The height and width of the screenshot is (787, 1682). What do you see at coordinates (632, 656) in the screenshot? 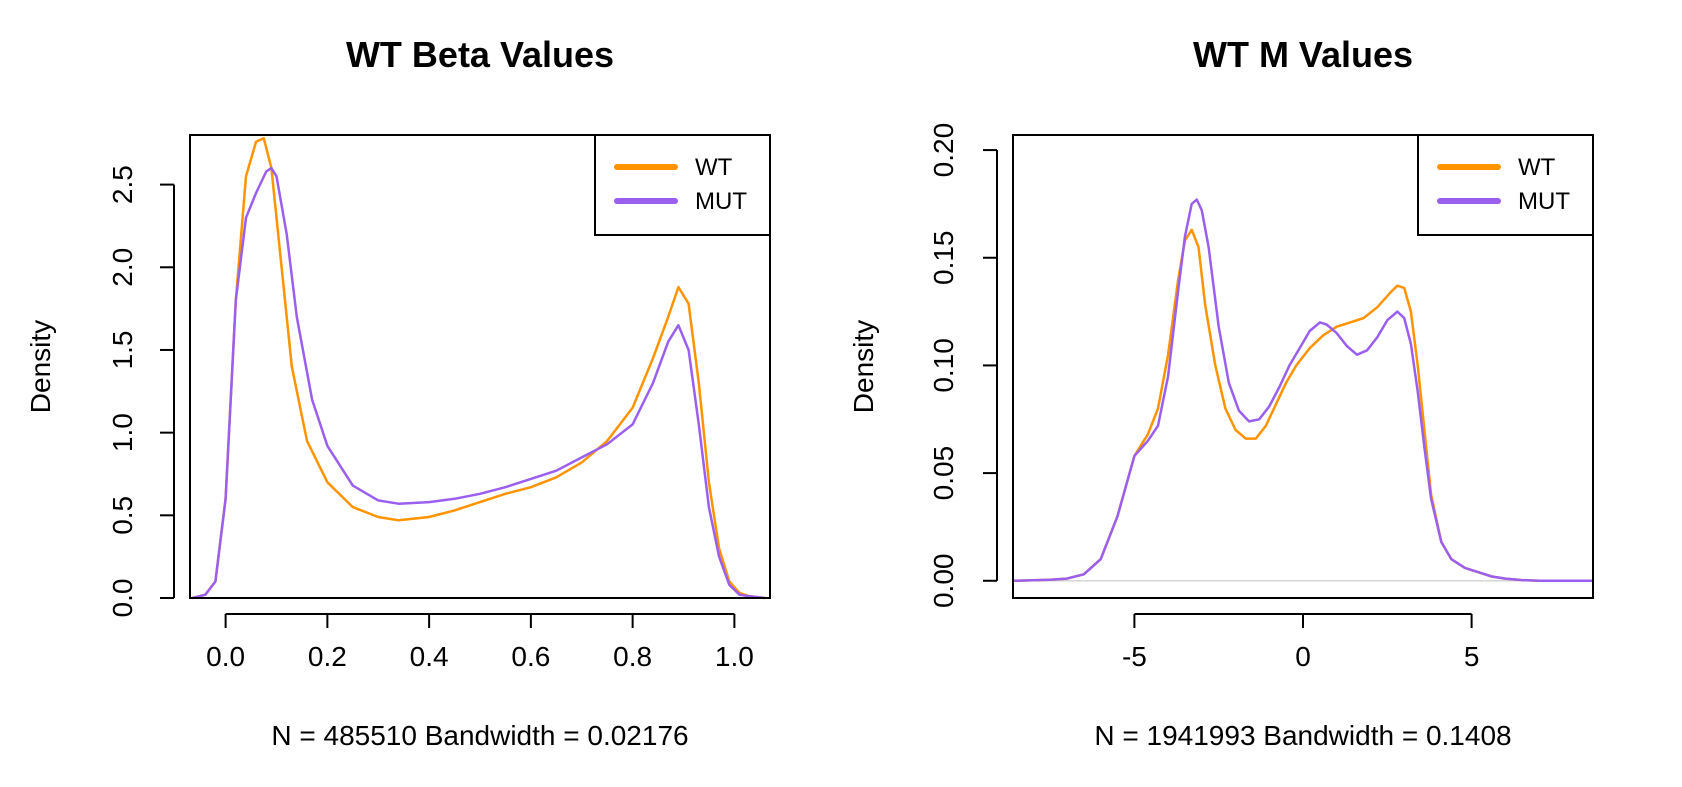
I see `x-tick-label: 0.8` at bounding box center [632, 656].